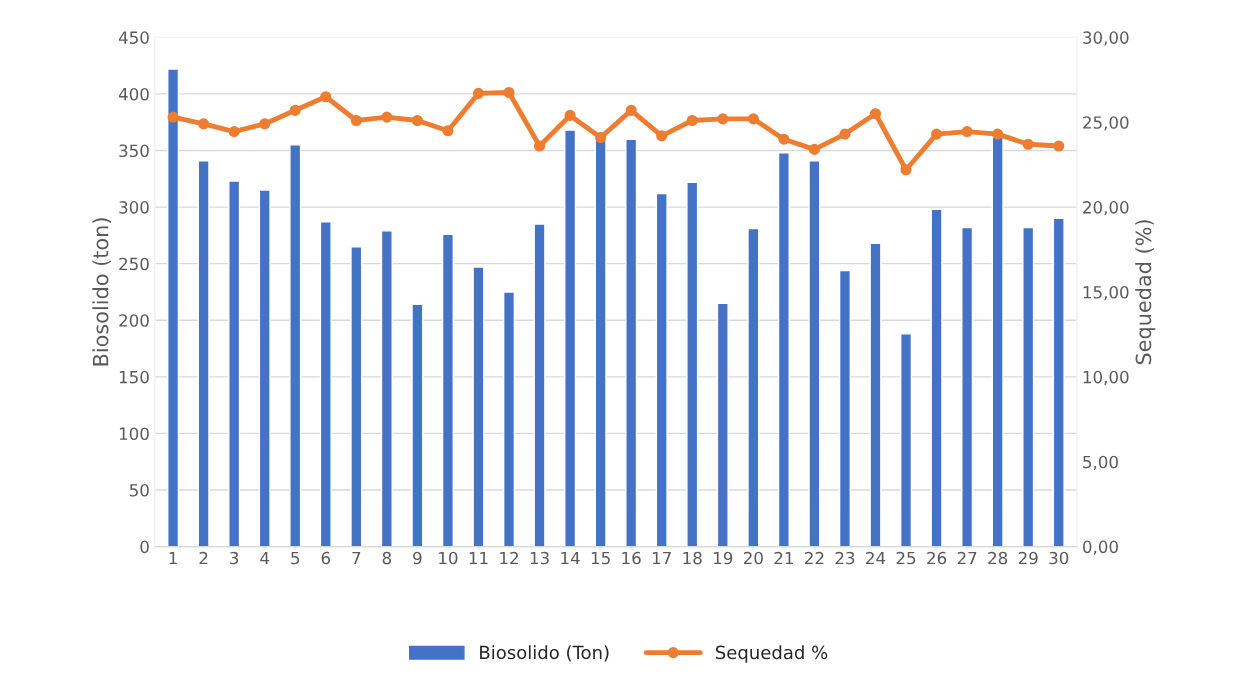  Describe the element at coordinates (1028, 558) in the screenshot. I see `x-tick-label: 29` at that location.